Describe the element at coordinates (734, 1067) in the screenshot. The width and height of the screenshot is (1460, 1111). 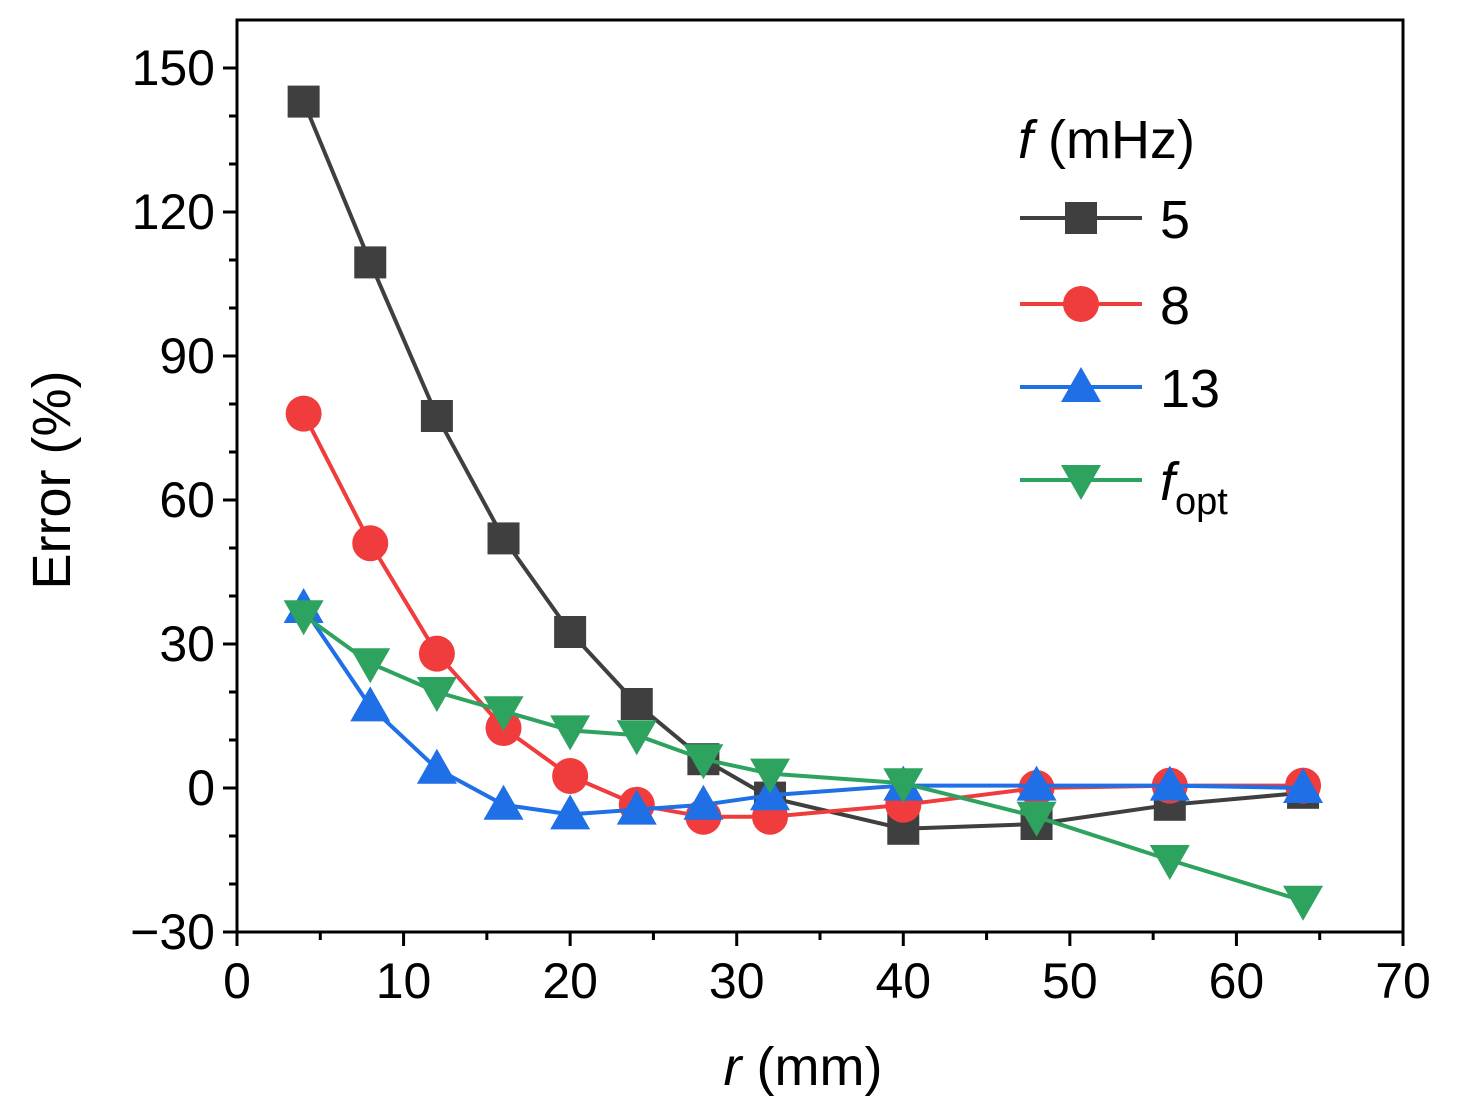
I see `x-axis-title-italic: r` at that location.